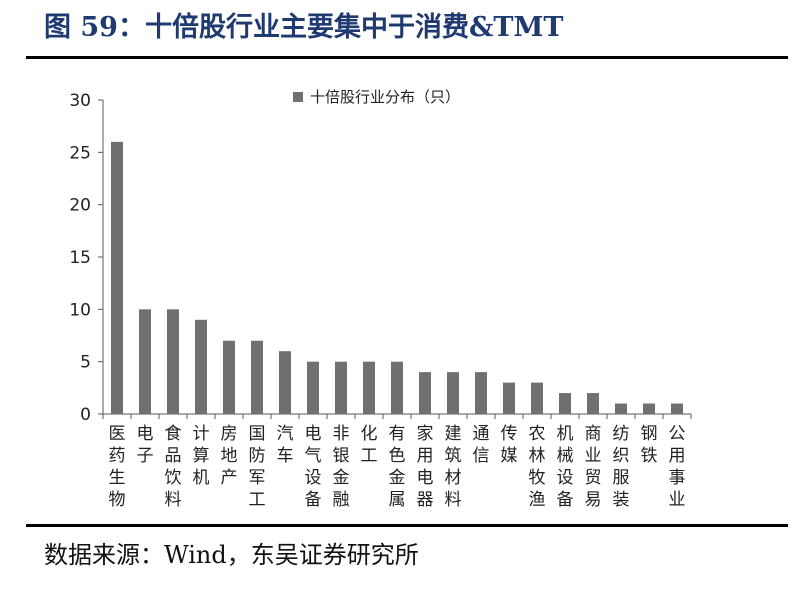  Describe the element at coordinates (341, 467) in the screenshot. I see `x-tick-label: 非银金融` at that location.